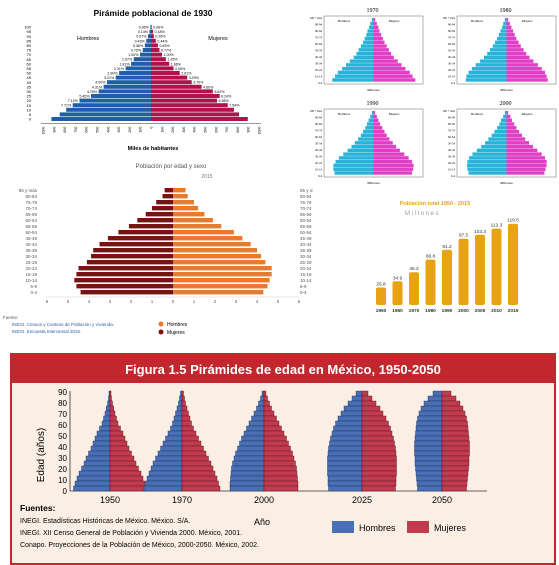  Describe the element at coordinates (164, 46) in the screenshot. I see `label-1930-mujeres: 0.63%` at that location.